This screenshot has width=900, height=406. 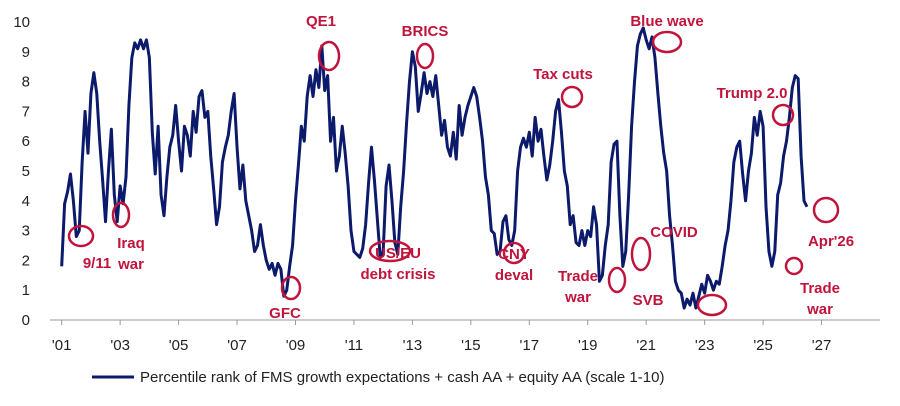 What do you see at coordinates (26, 52) in the screenshot?
I see `y-tick-label: 9` at bounding box center [26, 52].